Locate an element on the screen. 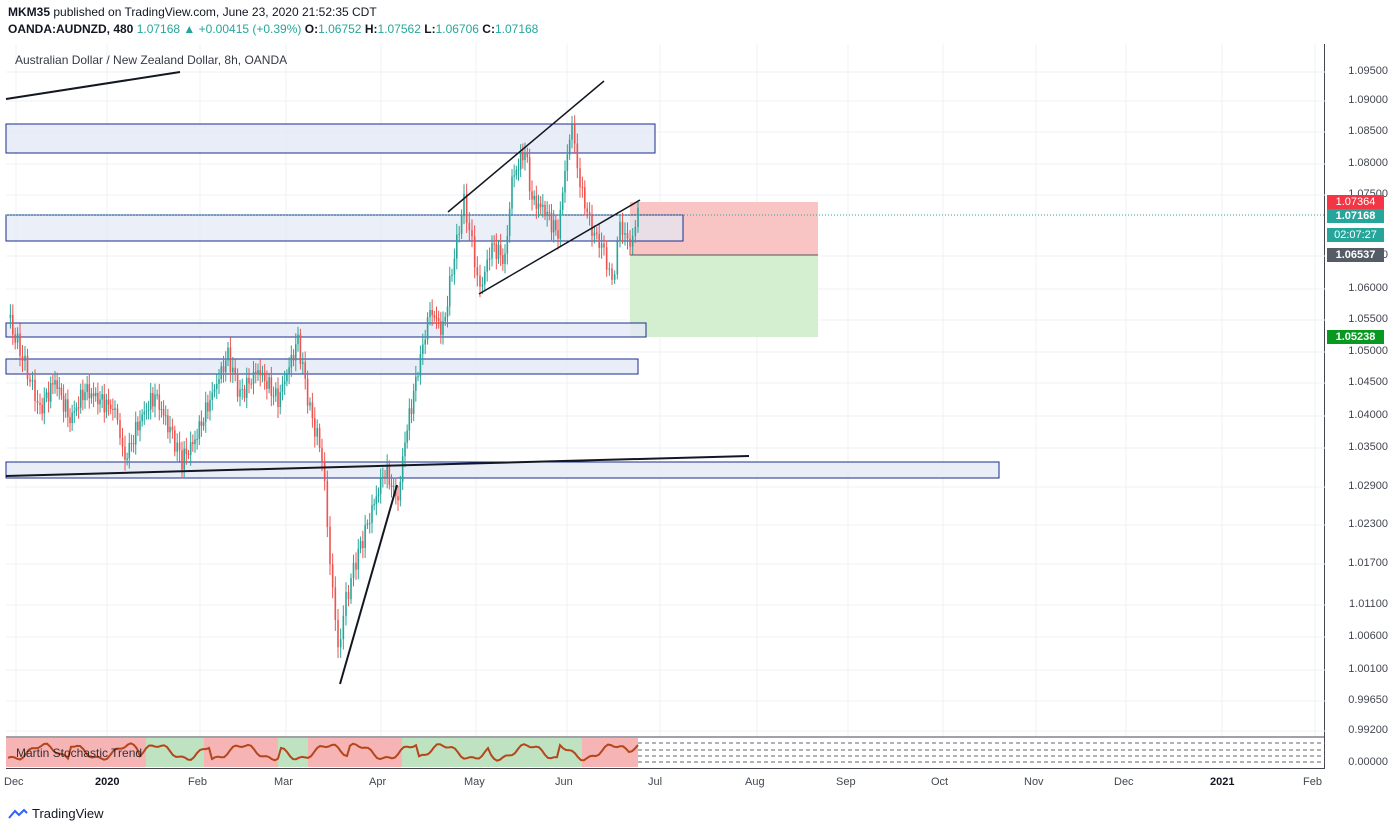 The image size is (1396, 833). take-profit-zone is located at coordinates (724, 296).